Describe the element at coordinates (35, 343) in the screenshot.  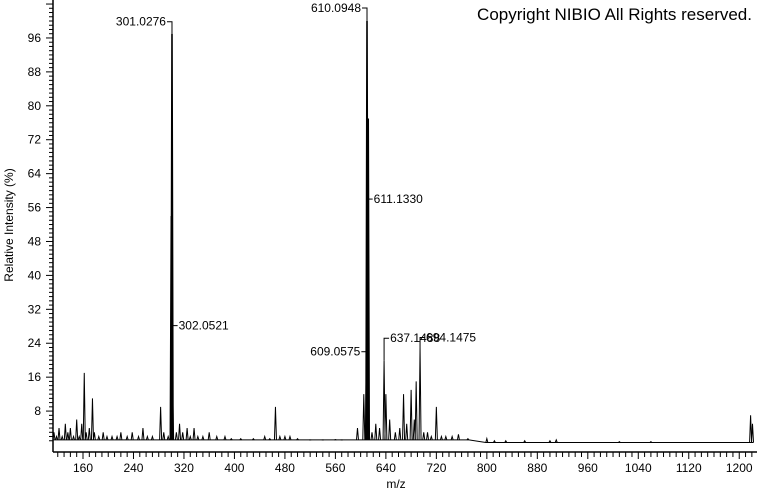
I see `y-tick-label: 24` at that location.